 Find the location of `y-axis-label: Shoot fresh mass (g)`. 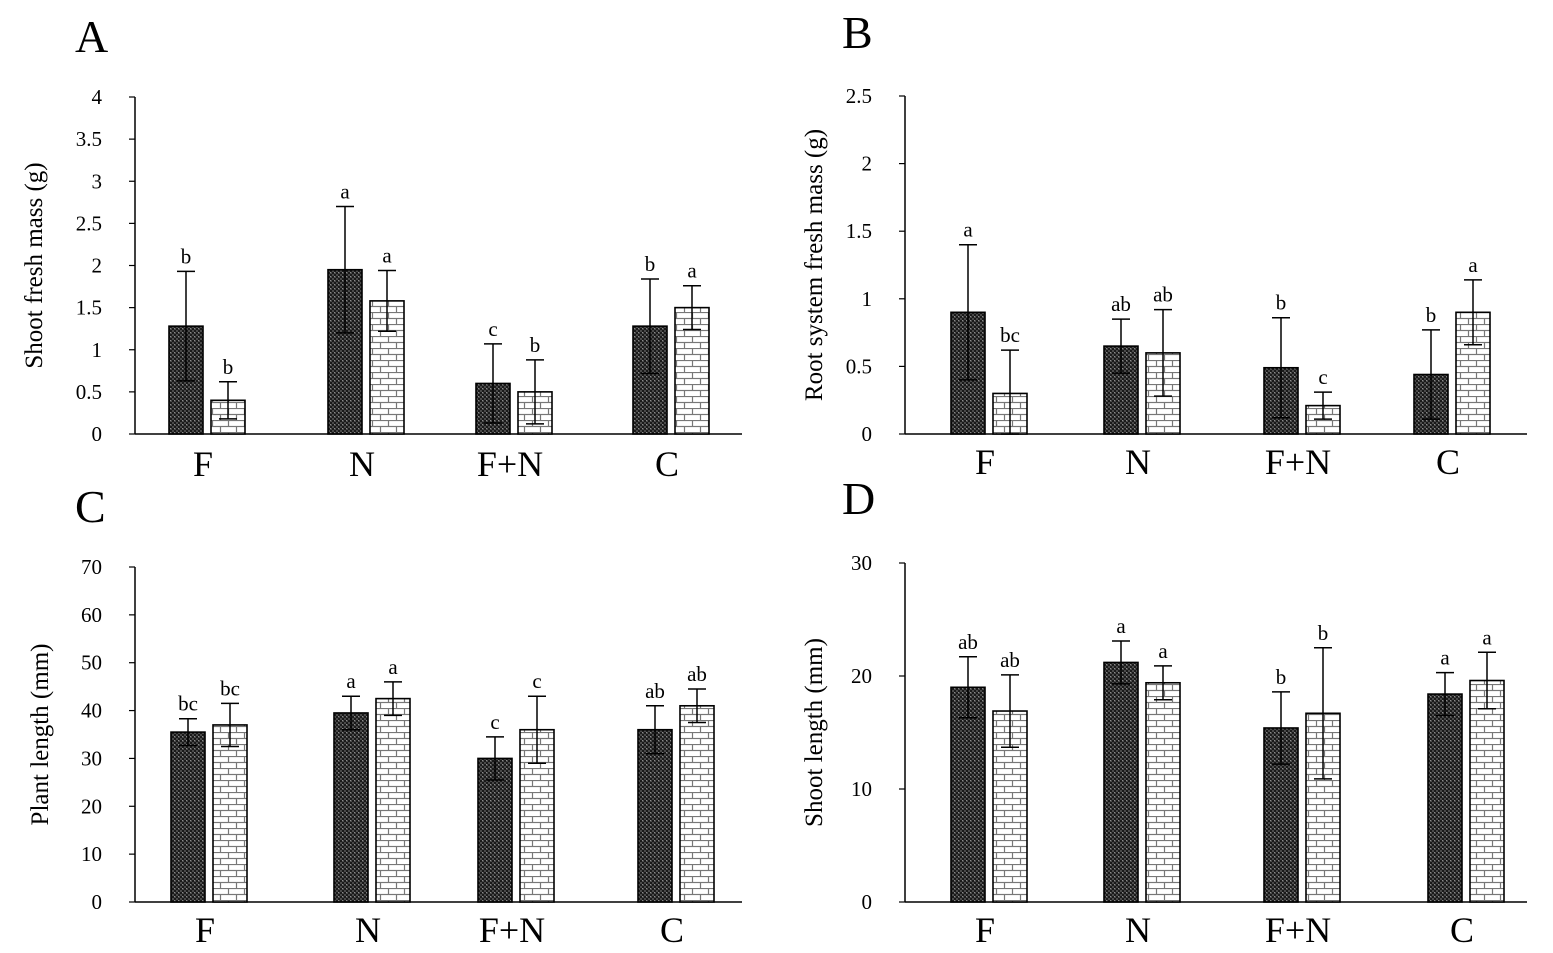

y-axis-label: Shoot fresh mass (g) is located at coordinates (34, 265).